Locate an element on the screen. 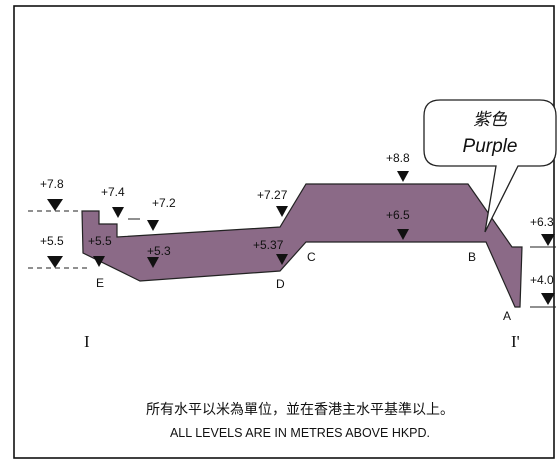 The height and width of the screenshot is (464, 560). level-label-base-left: +5.5 is located at coordinates (100, 241).